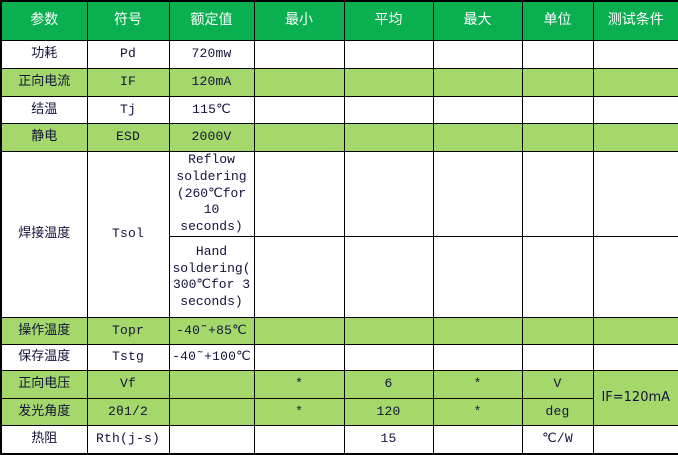 Image resolution: width=678 pixels, height=455 pixels. Describe the element at coordinates (299, 20) in the screenshot. I see `column-header-min: 最小` at that location.